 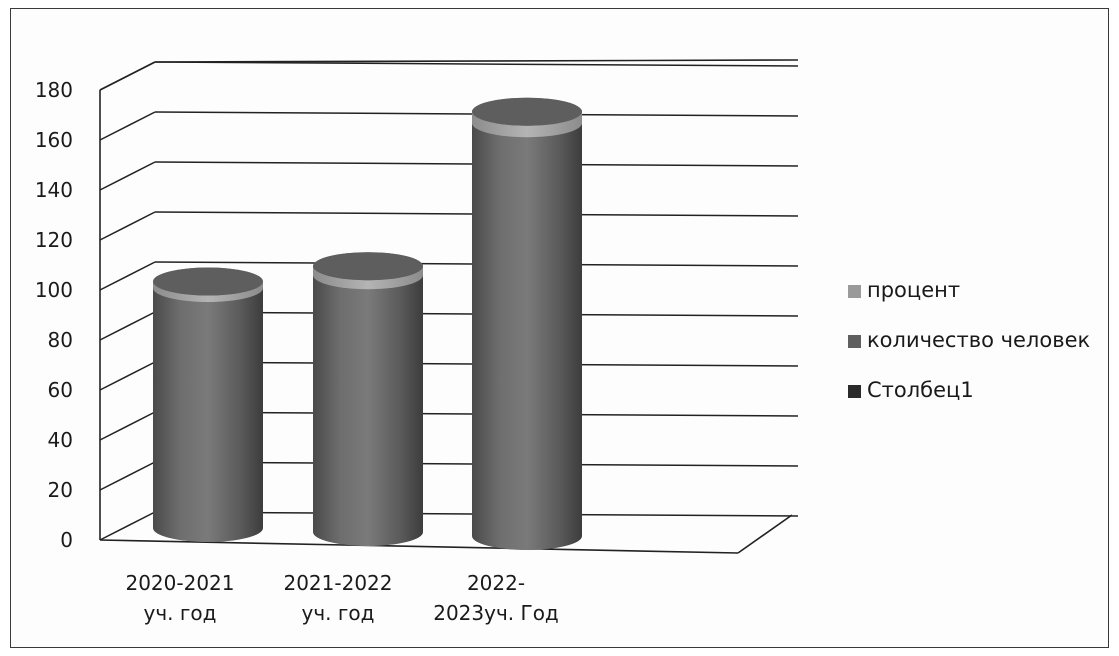 What do you see at coordinates (60, 490) in the screenshot?
I see `y-tick-label: 20` at bounding box center [60, 490].